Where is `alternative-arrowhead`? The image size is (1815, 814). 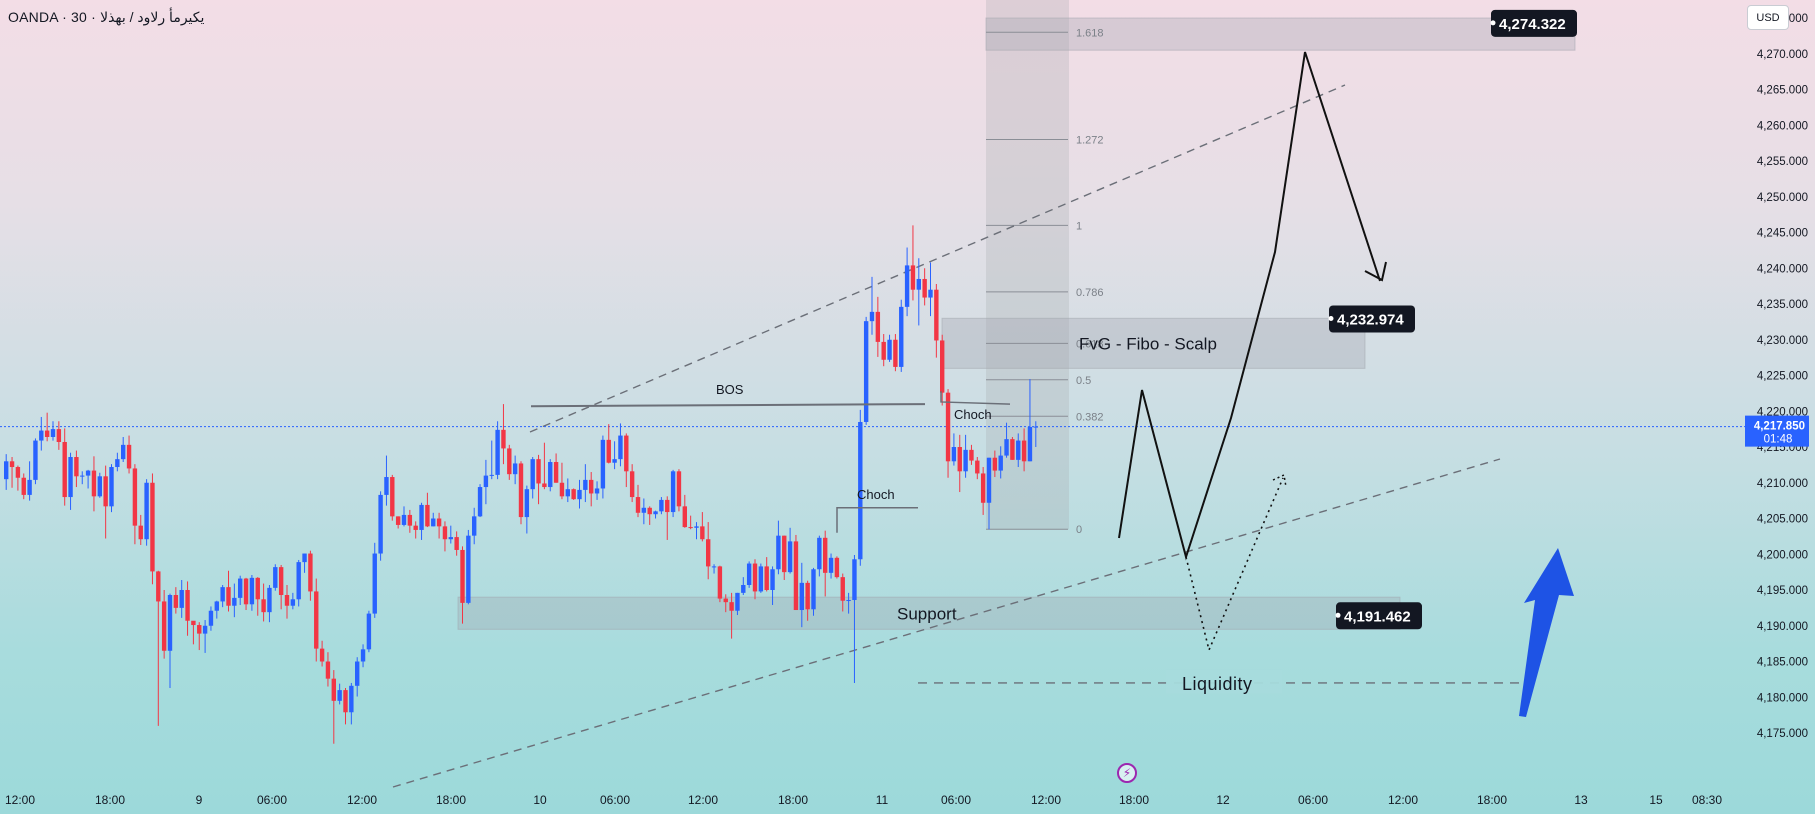 alternative-arrowhead is located at coordinates (1279, 480).